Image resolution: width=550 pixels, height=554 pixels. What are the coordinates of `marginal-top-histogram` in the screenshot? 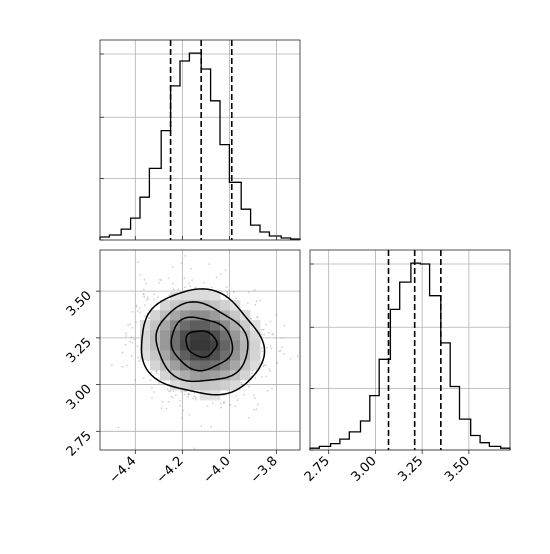 It's located at (200, 146).